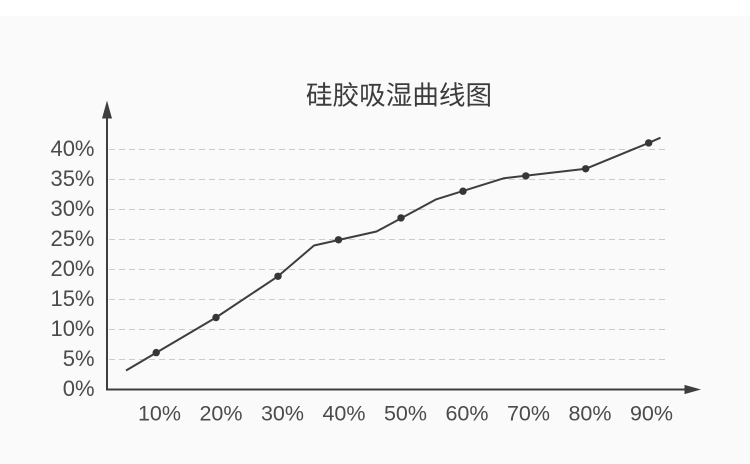  I want to click on svg-text: 70%, so click(528, 414).